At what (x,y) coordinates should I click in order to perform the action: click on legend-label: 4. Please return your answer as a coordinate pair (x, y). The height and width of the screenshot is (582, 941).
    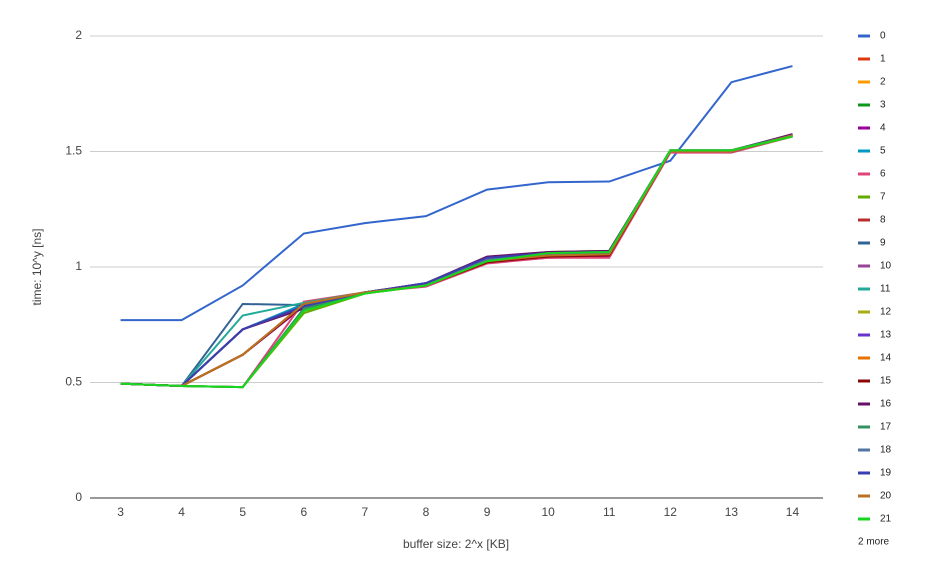
    Looking at the image, I should click on (883, 128).